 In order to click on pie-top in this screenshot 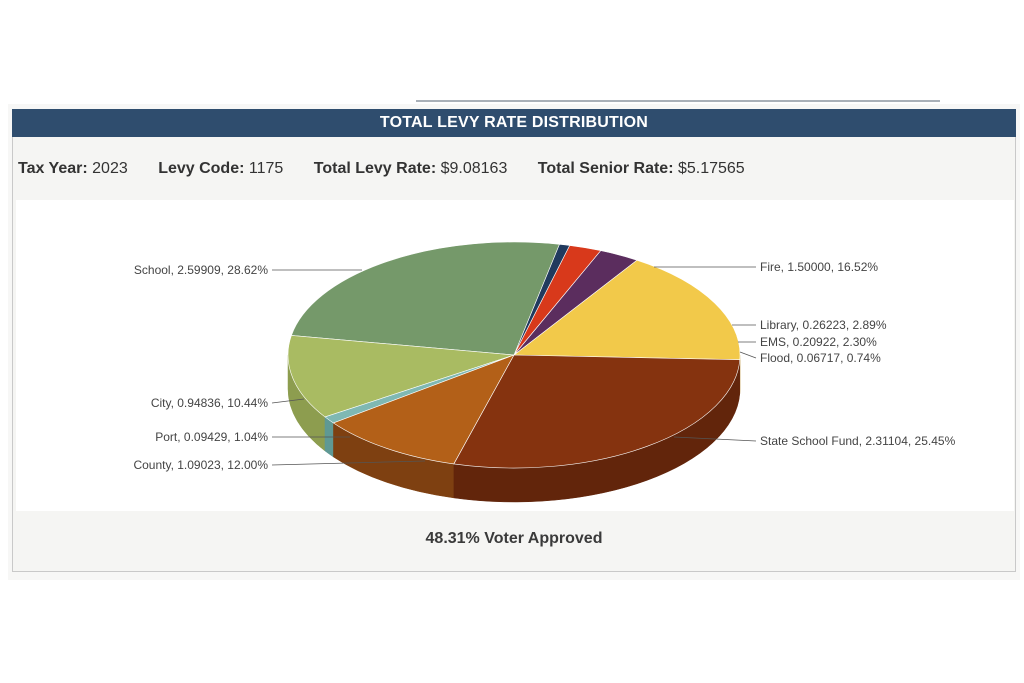, I will do `click(514, 355)`.